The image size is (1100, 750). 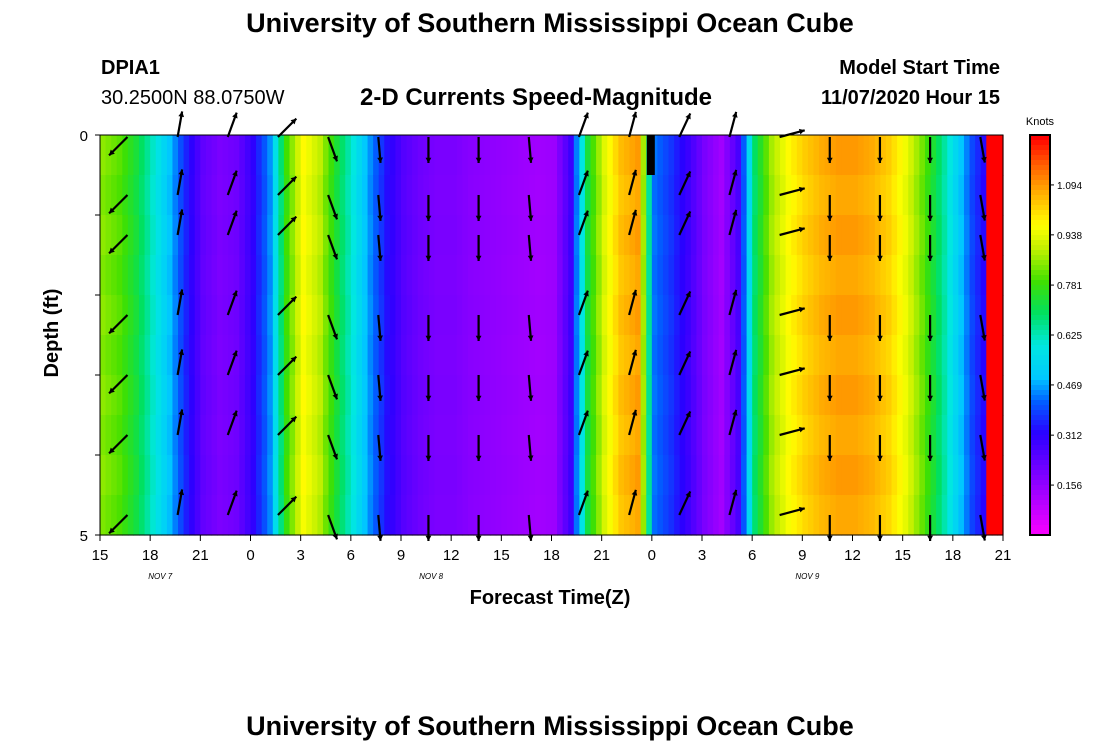 What do you see at coordinates (150, 555) in the screenshot?
I see `x-tick-label: 18` at bounding box center [150, 555].